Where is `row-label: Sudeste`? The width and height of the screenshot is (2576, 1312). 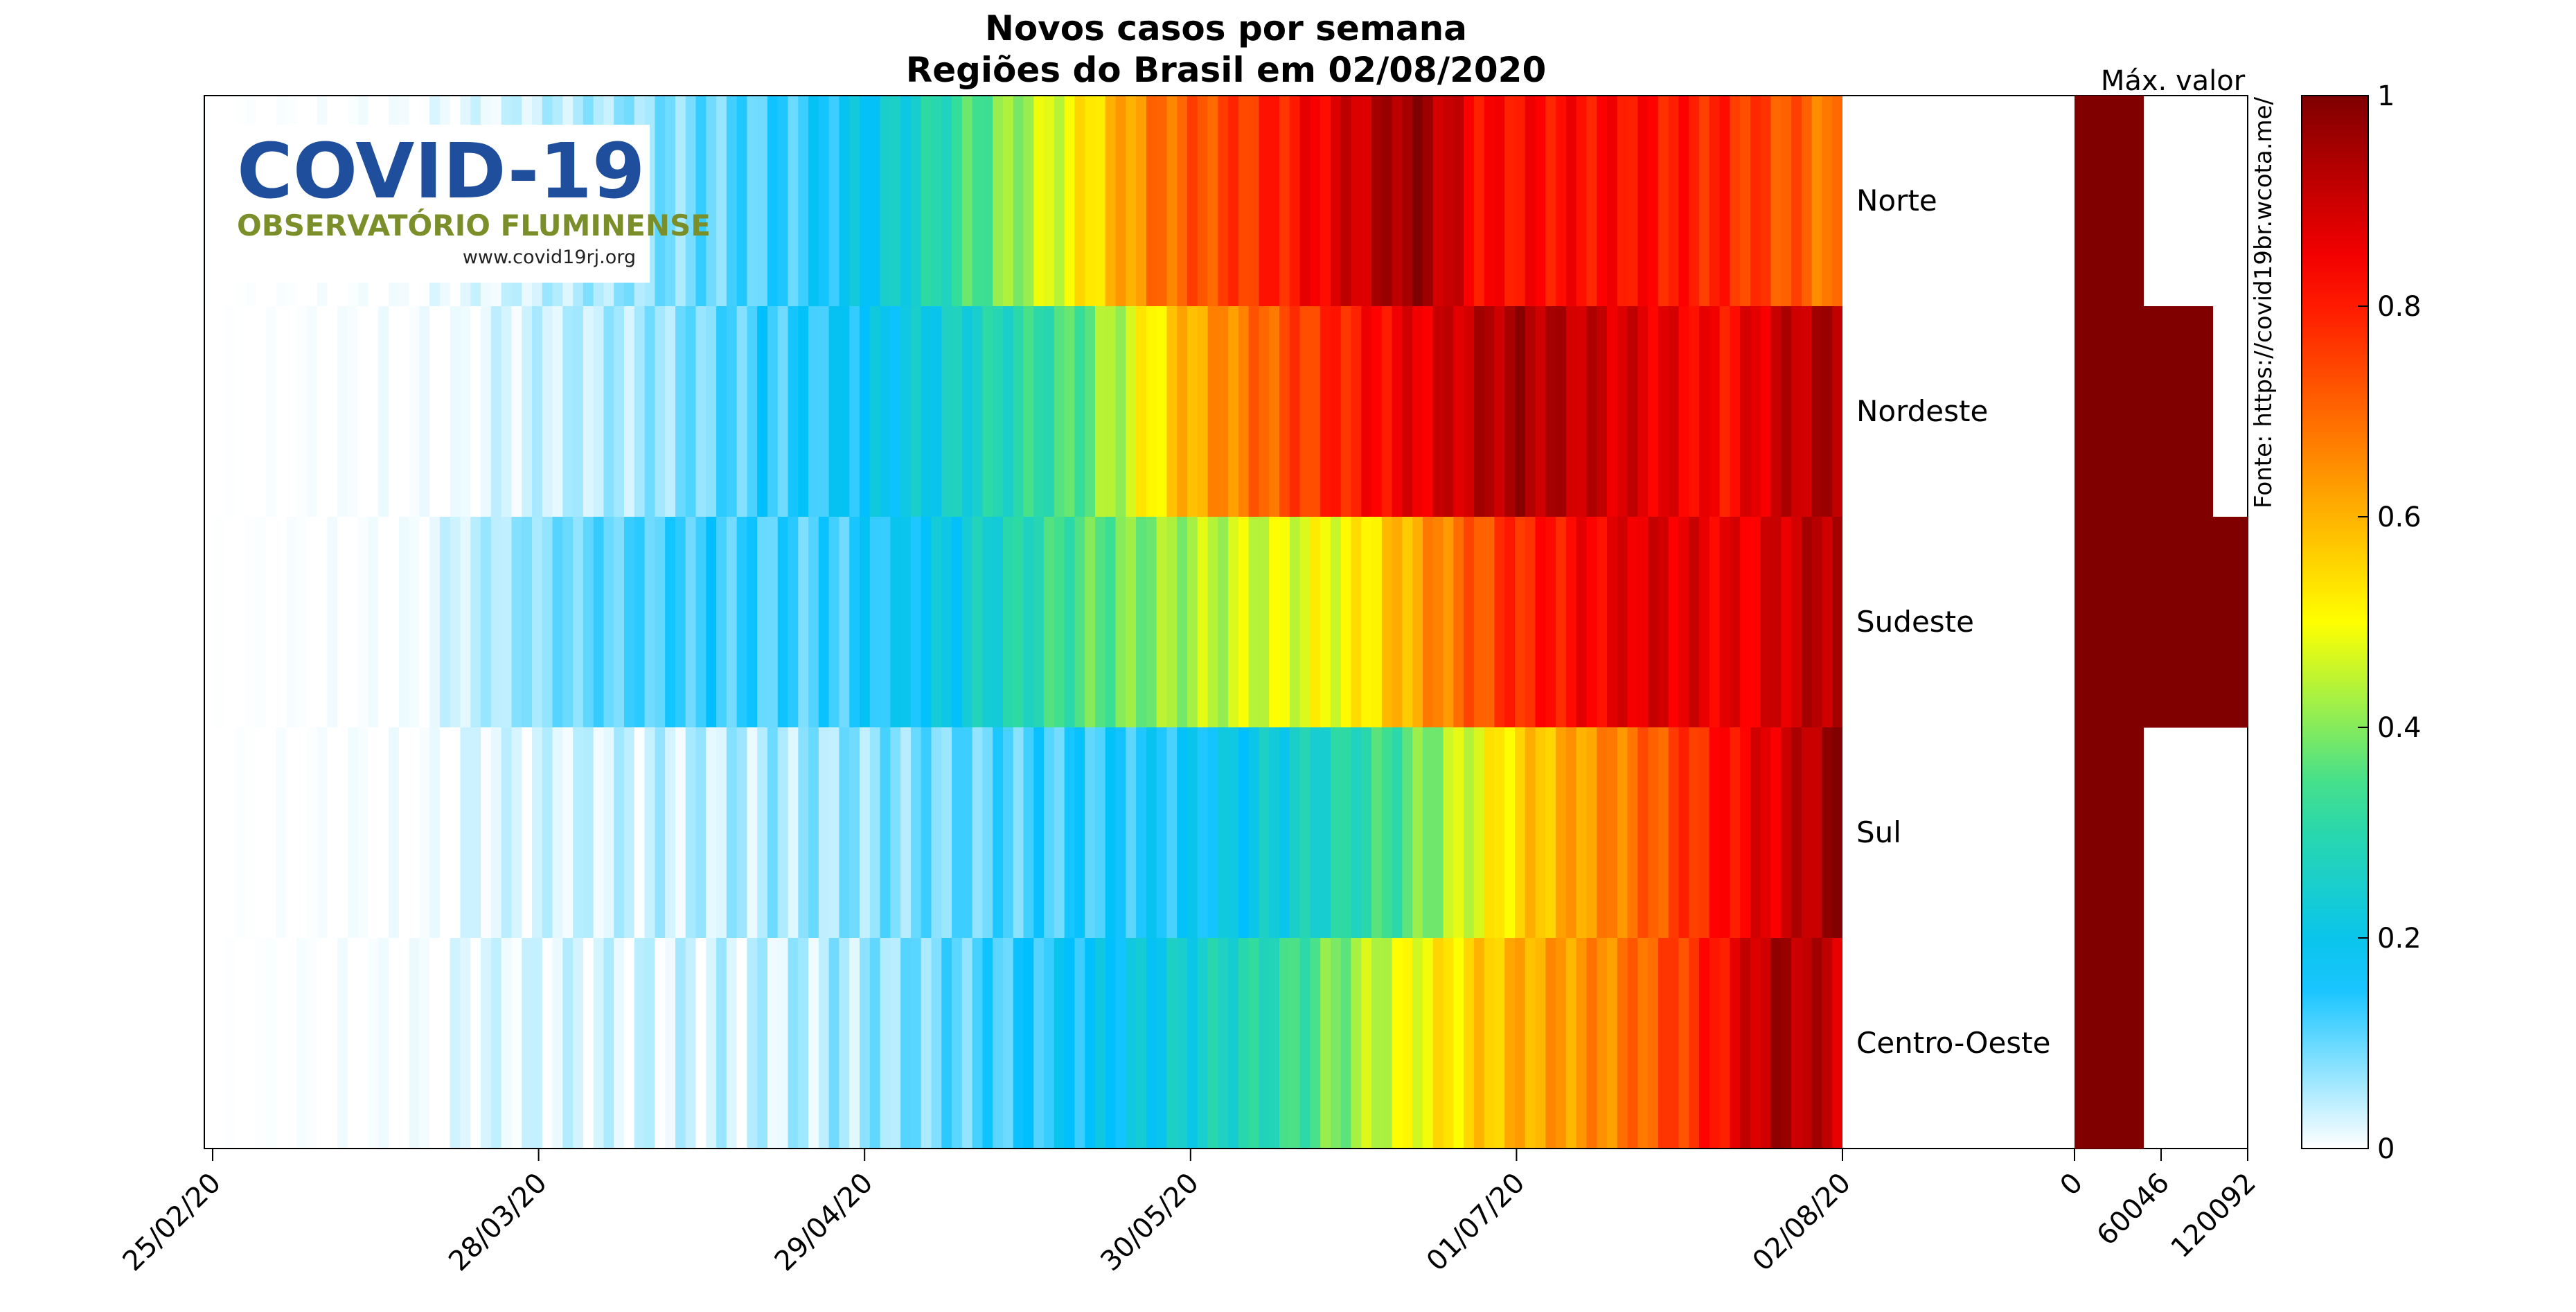 row-label: Sudeste is located at coordinates (1915, 622).